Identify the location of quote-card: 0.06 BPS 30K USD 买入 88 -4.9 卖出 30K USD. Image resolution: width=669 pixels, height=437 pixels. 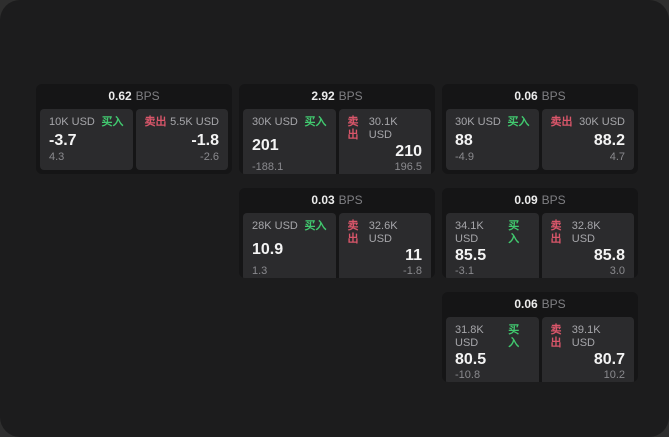
(540, 129).